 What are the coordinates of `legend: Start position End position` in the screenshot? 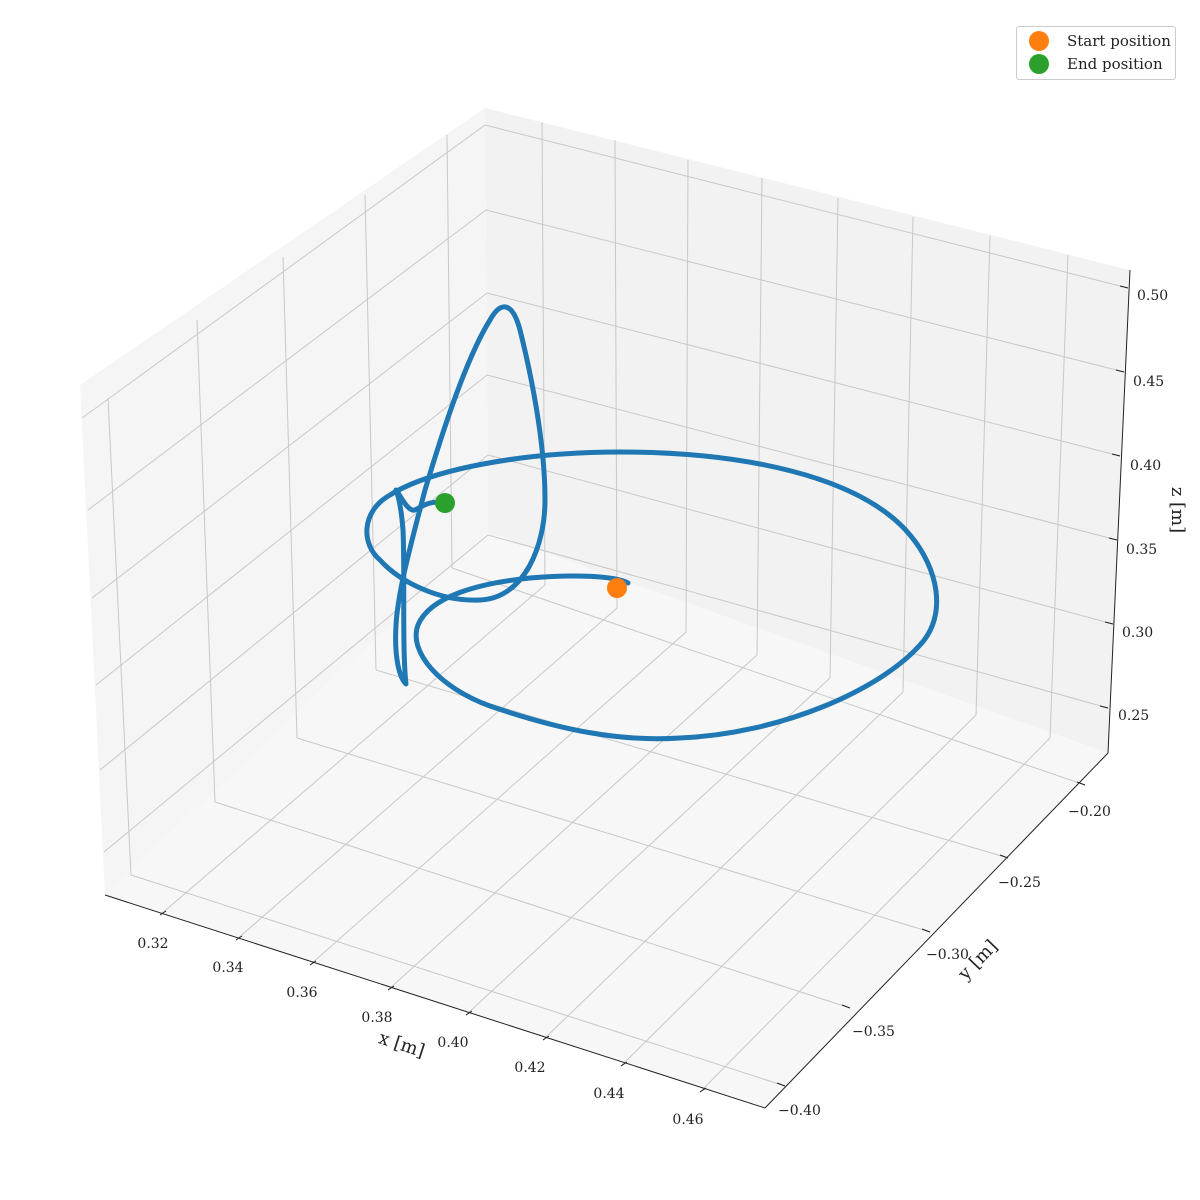 It's located at (1096, 53).